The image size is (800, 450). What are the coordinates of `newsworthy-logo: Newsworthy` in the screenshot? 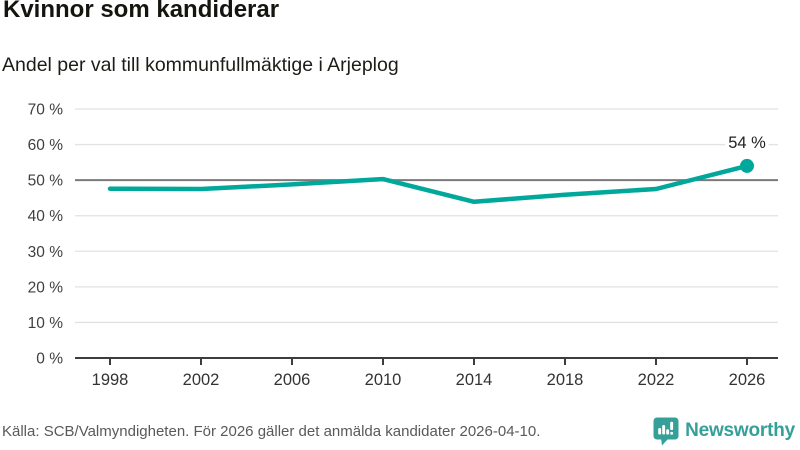 It's located at (724, 431).